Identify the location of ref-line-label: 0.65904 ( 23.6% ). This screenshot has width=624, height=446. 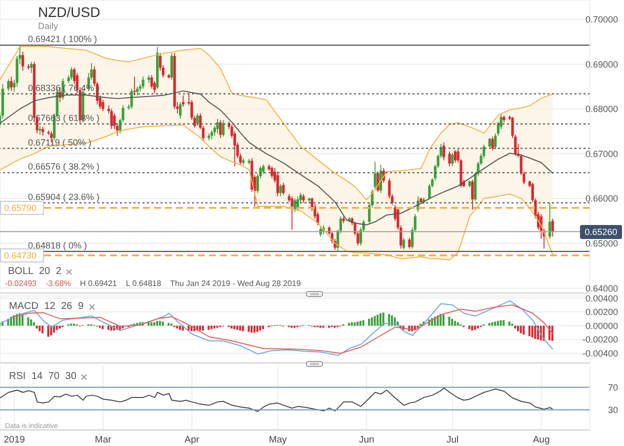
(64, 197).